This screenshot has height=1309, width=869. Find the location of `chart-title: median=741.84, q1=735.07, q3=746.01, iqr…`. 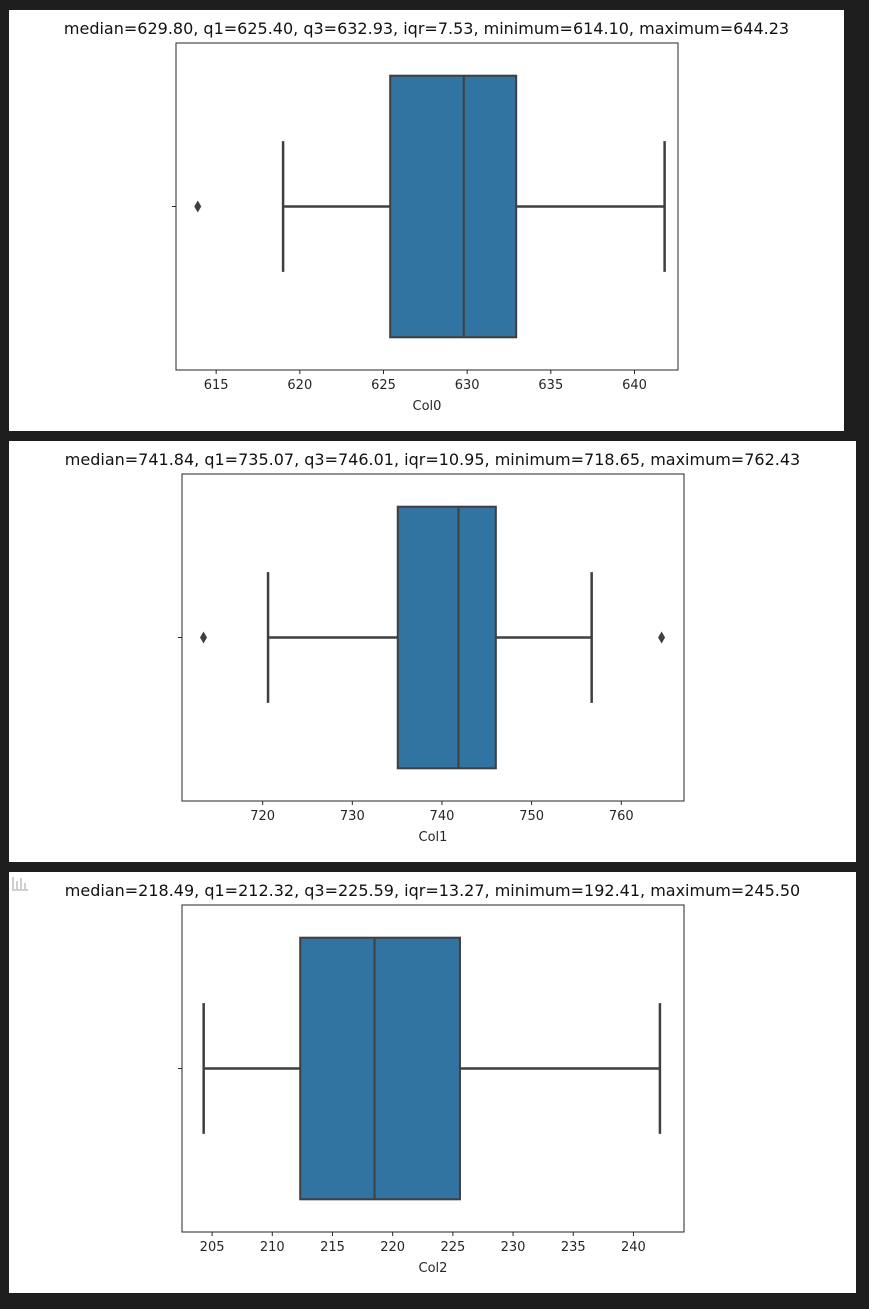

chart-title: median=741.84, q1=735.07, q3=746.01, iqr… is located at coordinates (432, 459).